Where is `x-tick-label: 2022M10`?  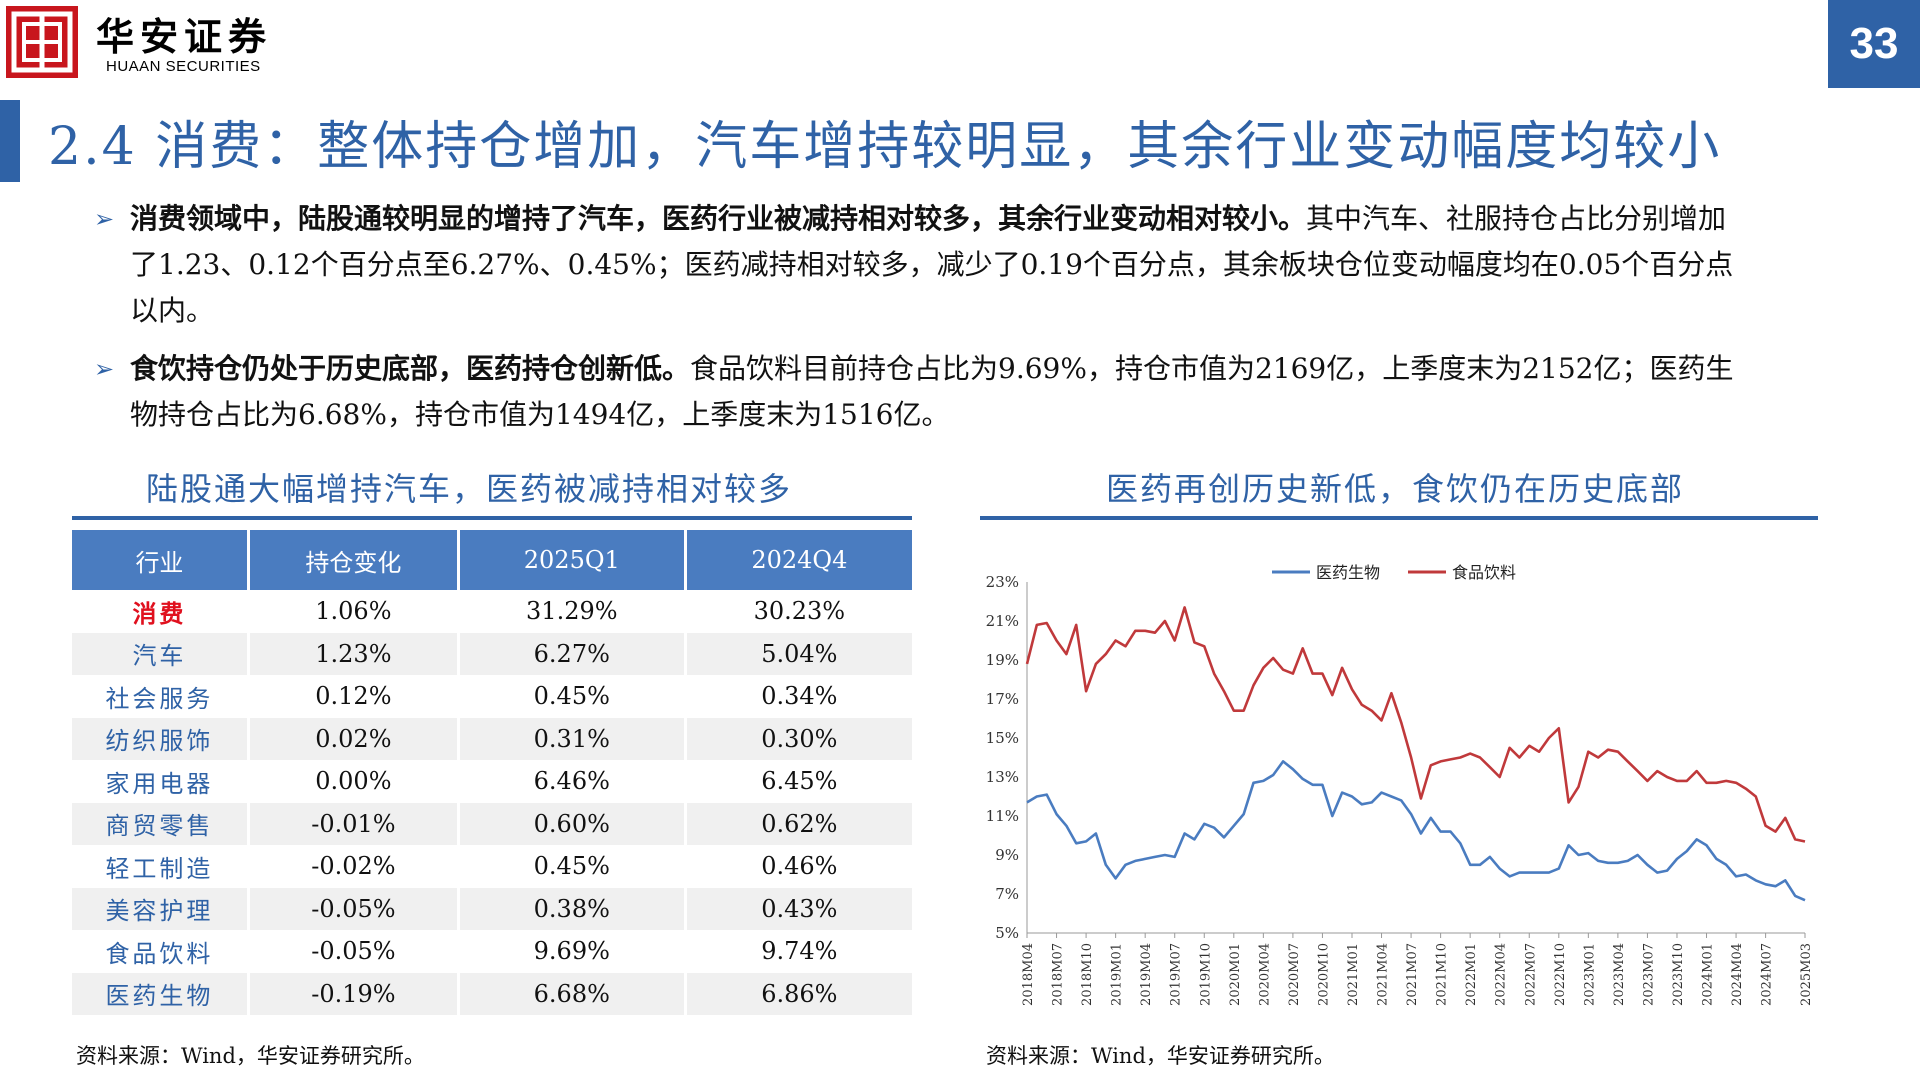
x-tick-label: 2022M10 is located at coordinates (1560, 974).